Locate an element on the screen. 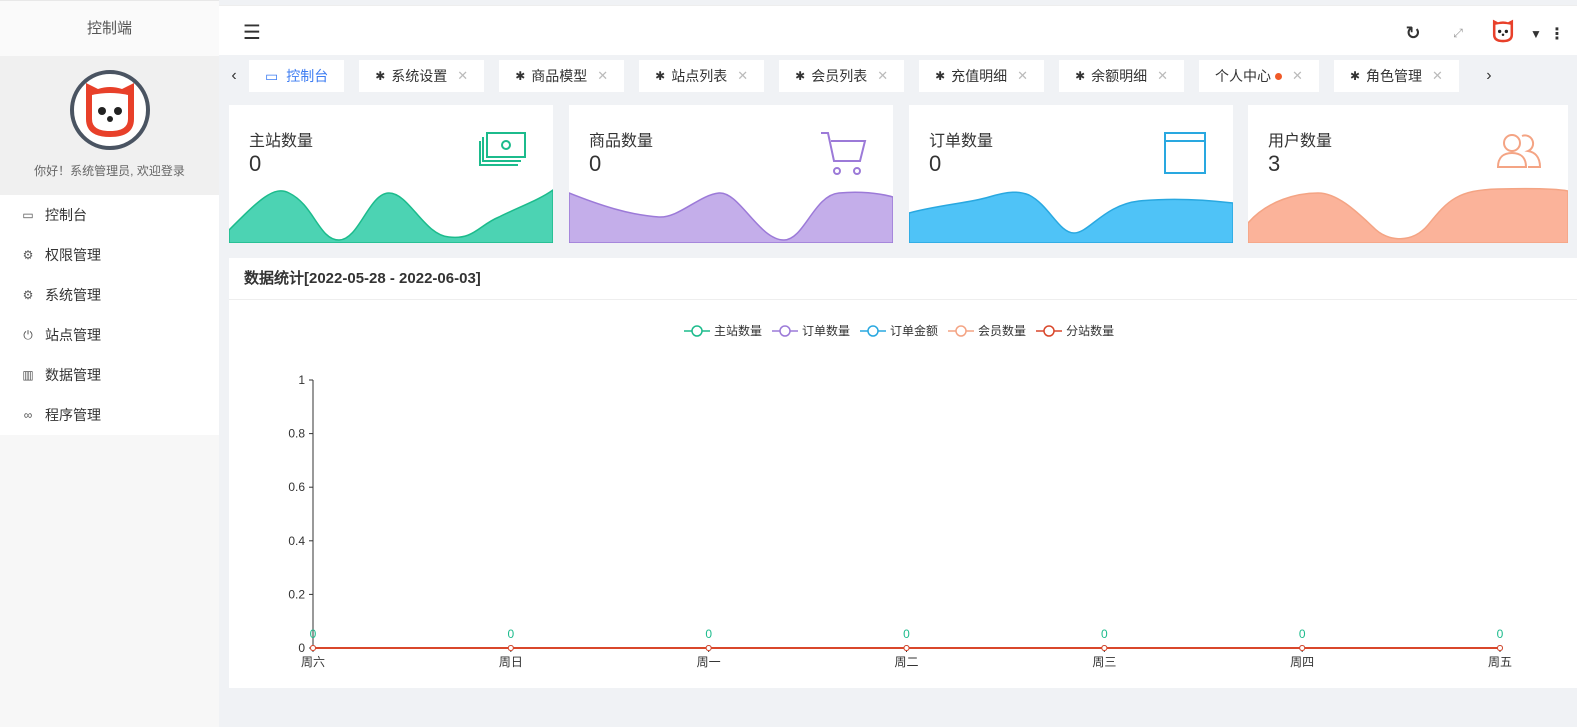  sidebar-item-sites: ⏻ 站点管理 is located at coordinates (109, 335).